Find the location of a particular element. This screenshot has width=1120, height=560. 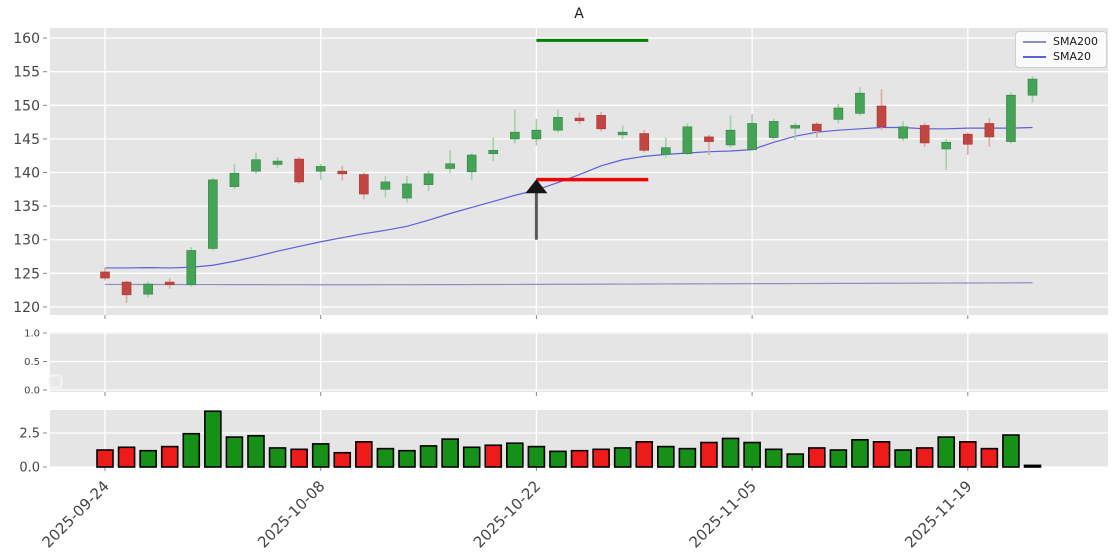

x-axis-date-label: 2025-11-05 is located at coordinates (723, 514).